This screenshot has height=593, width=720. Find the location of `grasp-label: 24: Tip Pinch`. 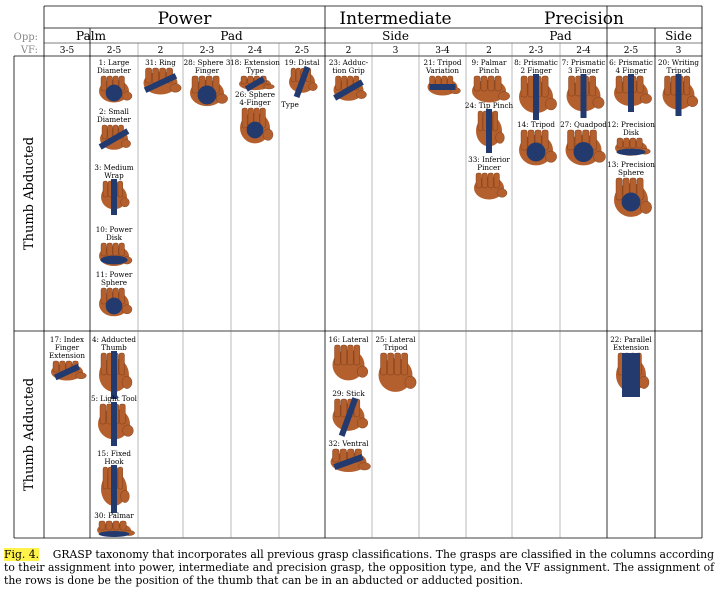

grasp-label: 24: Tip Pinch is located at coordinates (489, 105).